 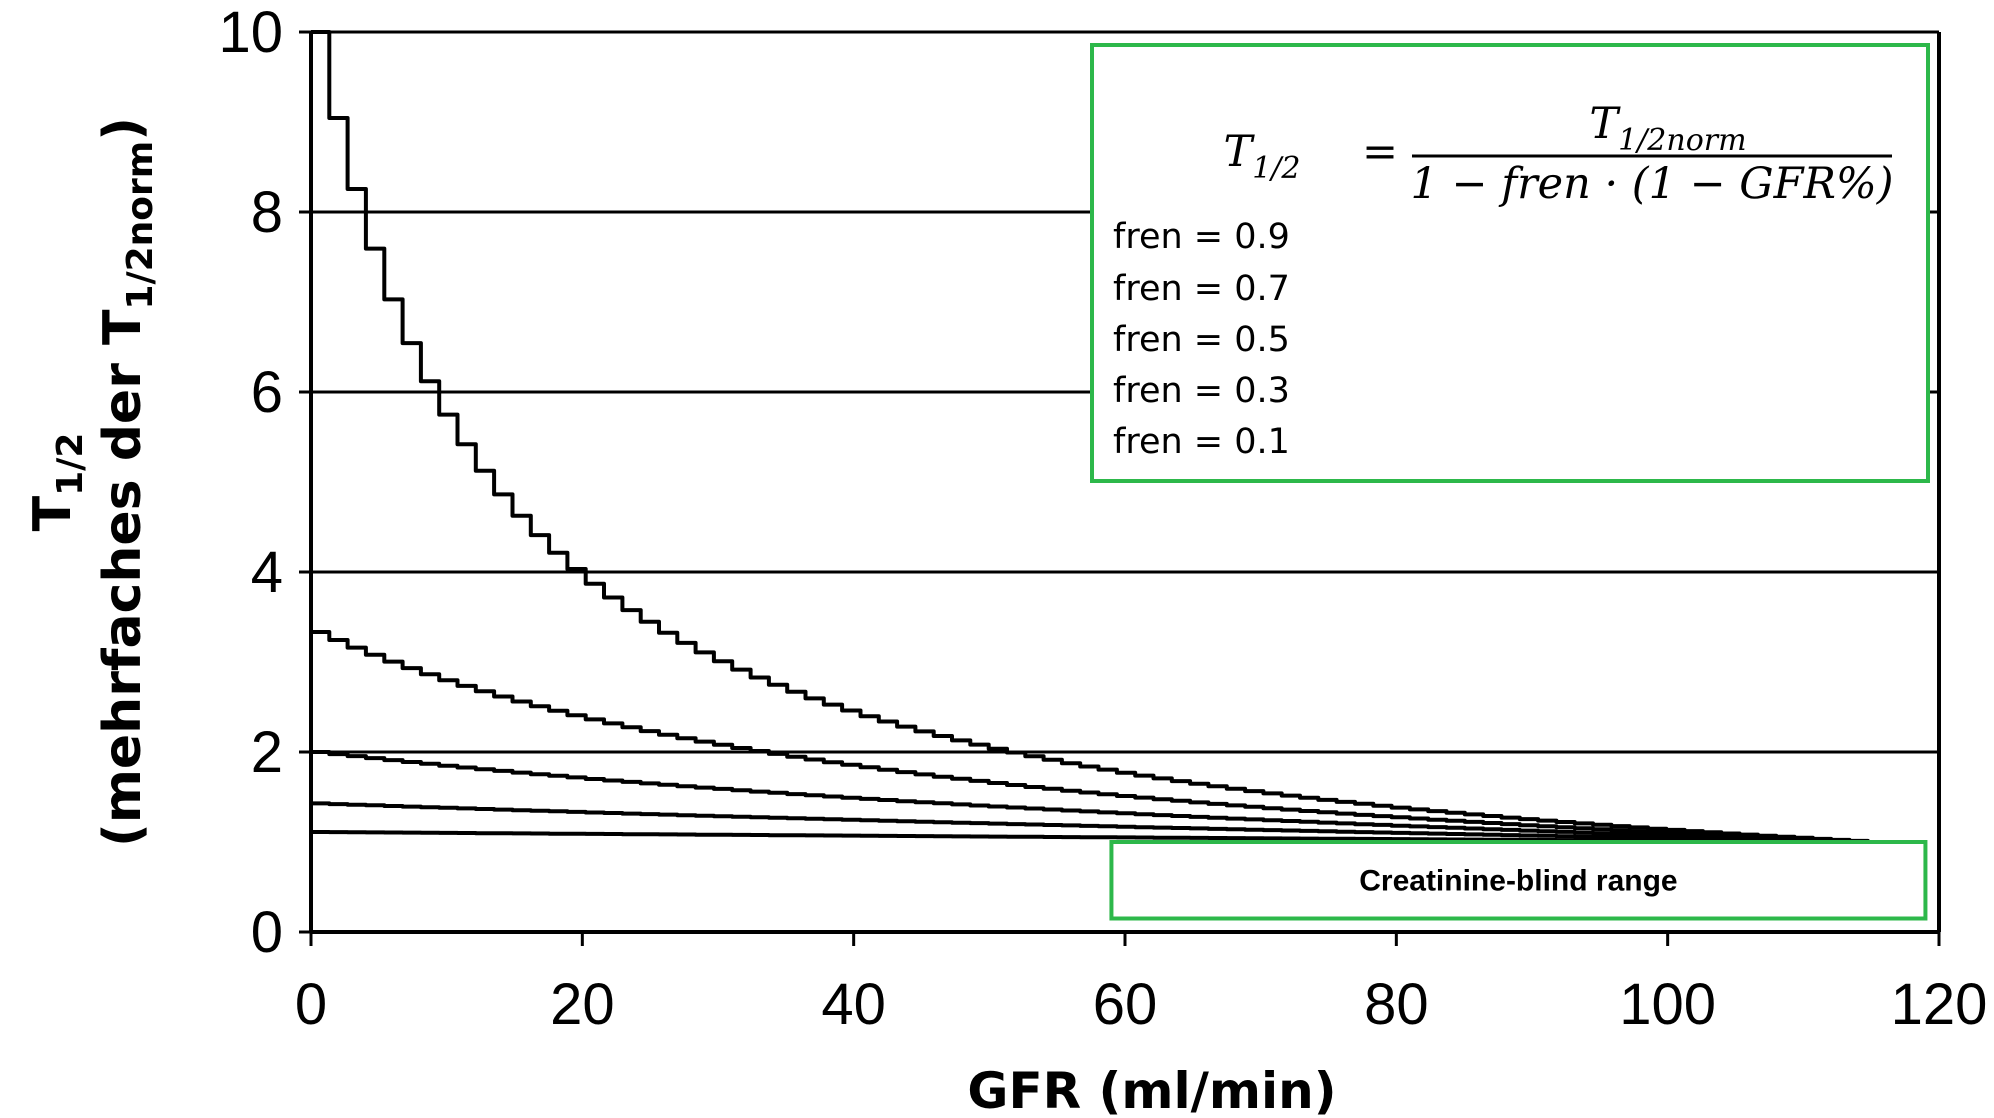 What do you see at coordinates (1201, 442) in the screenshot?
I see `legend-entry: fren = 0.1` at bounding box center [1201, 442].